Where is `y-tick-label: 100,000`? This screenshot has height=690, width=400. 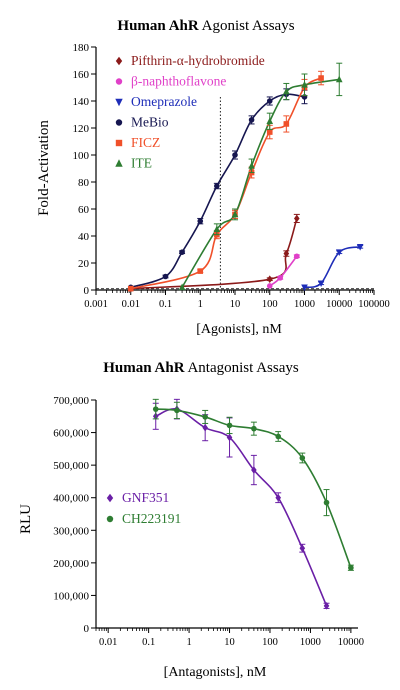
y-tick-label: 100,000 is located at coordinates (71, 596).